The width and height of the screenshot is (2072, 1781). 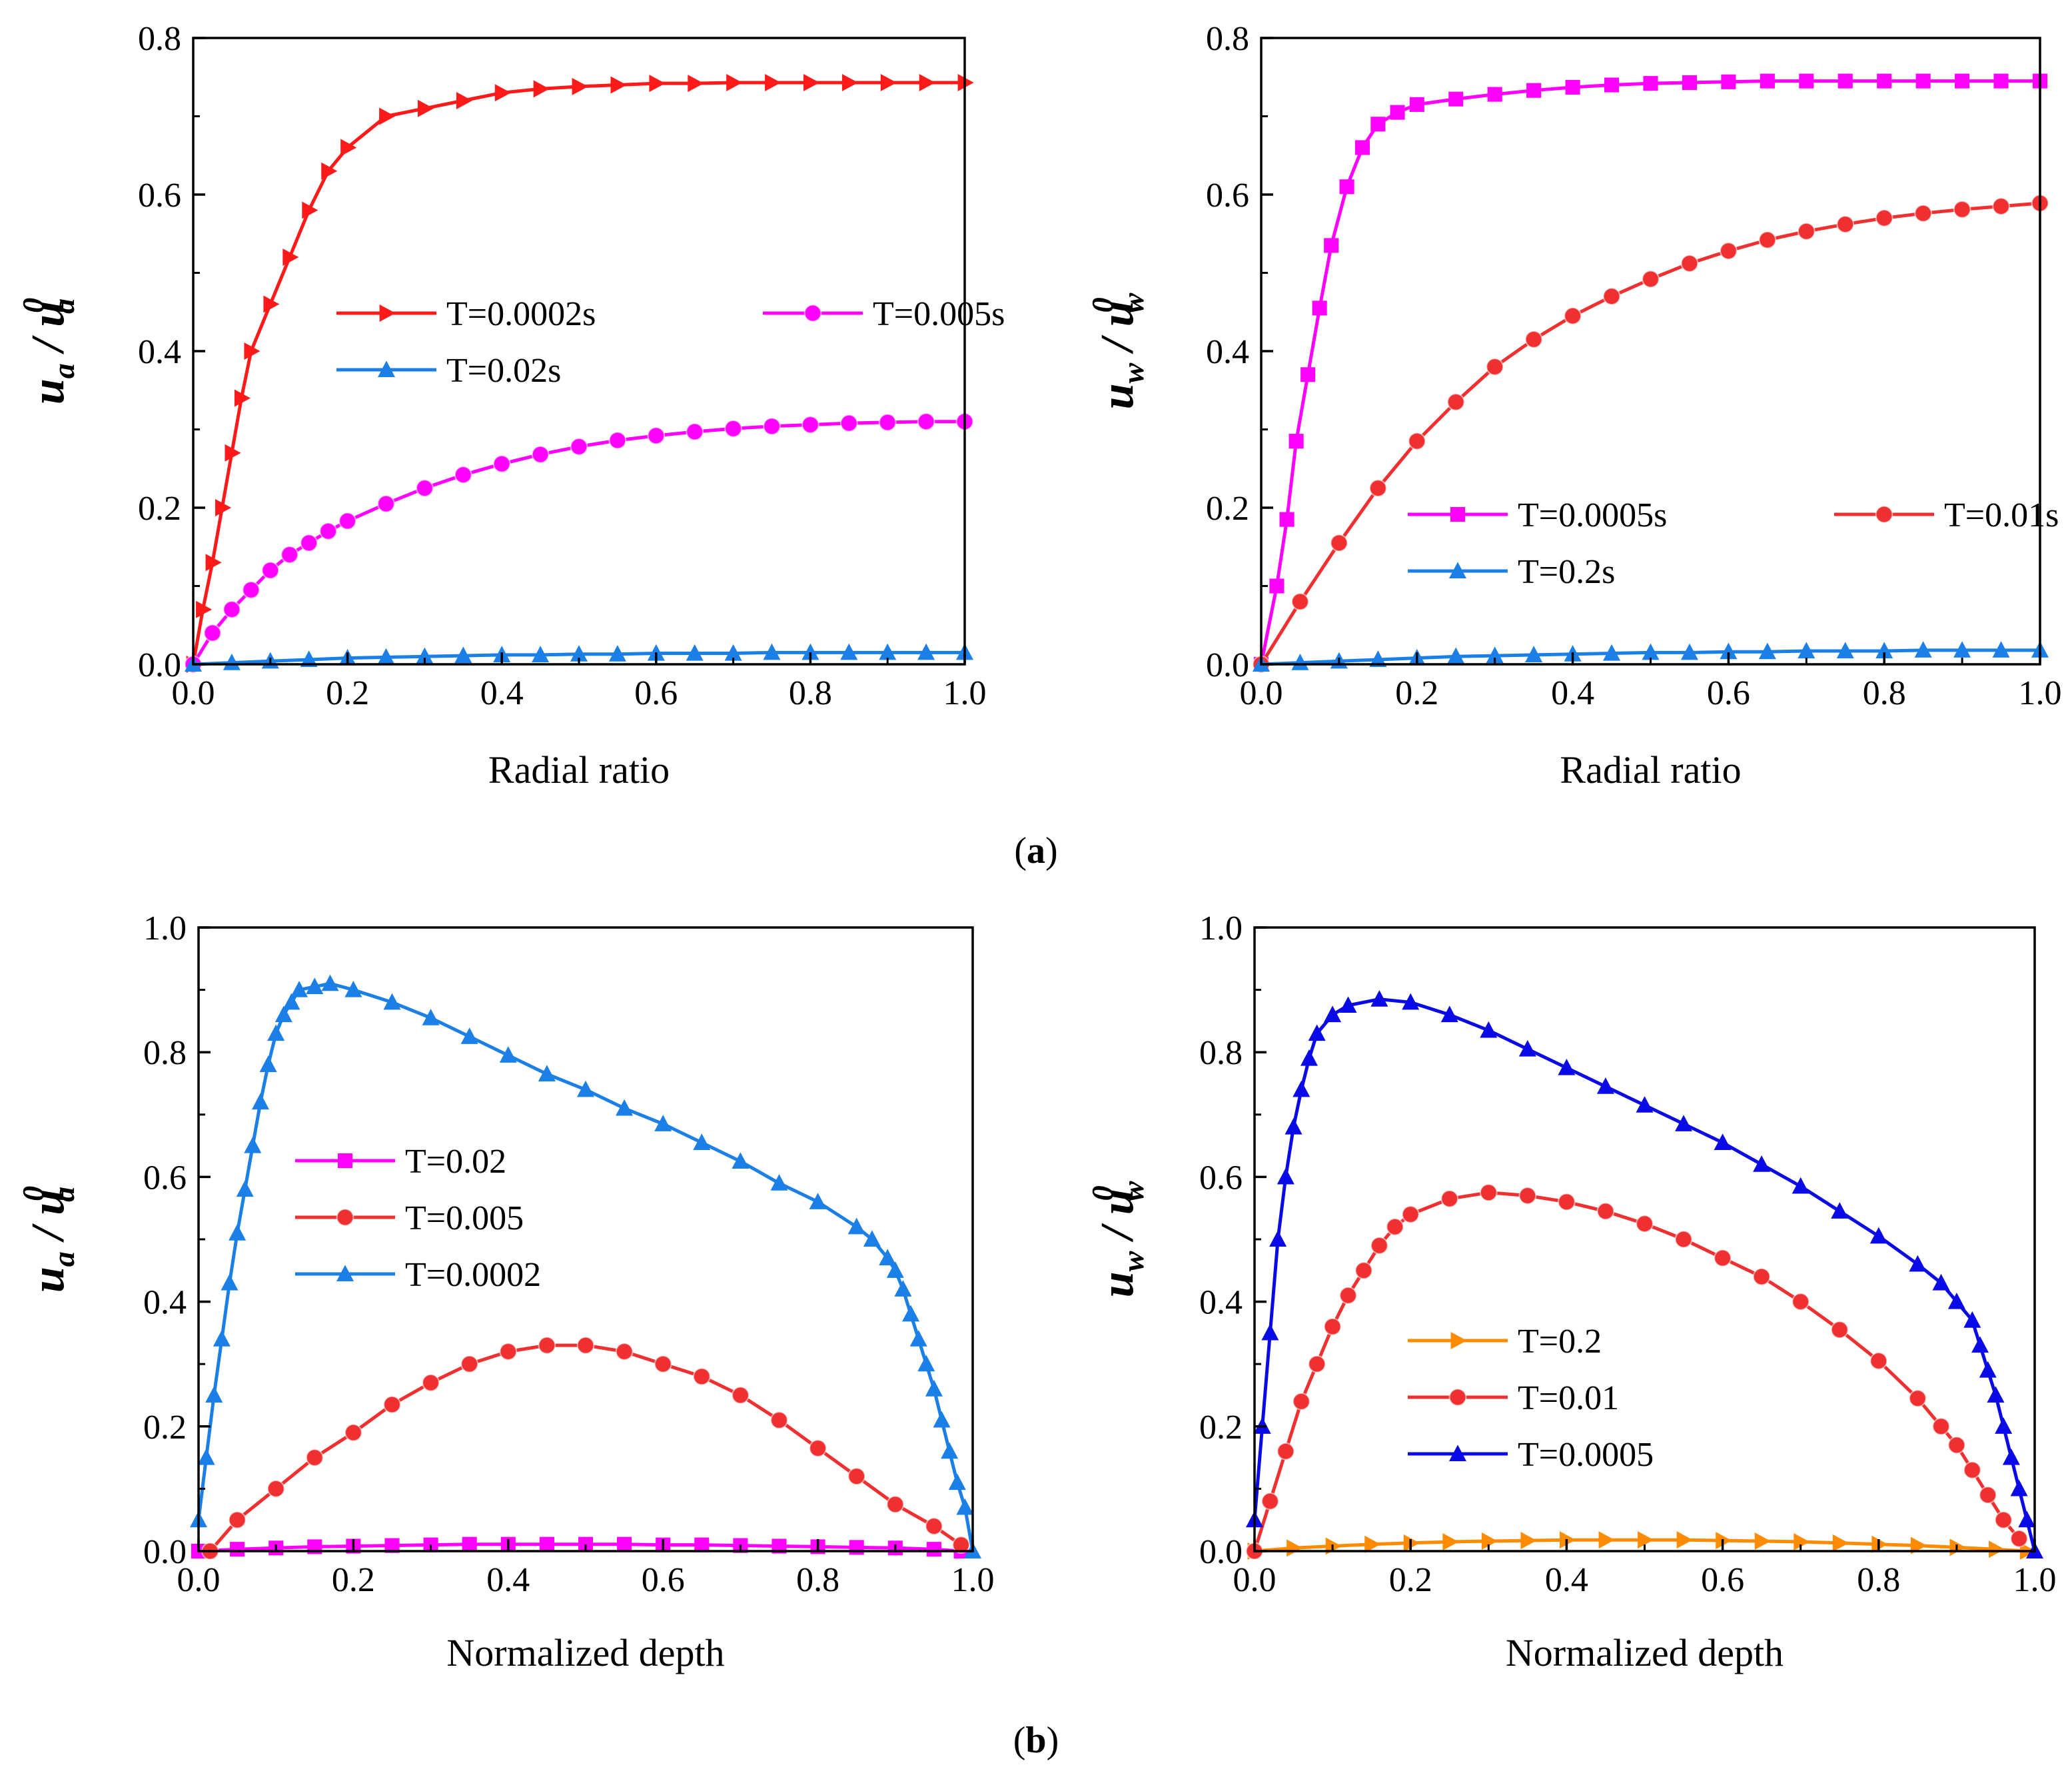 What do you see at coordinates (965, 693) in the screenshot?
I see `x-tick-label: 1.0` at bounding box center [965, 693].